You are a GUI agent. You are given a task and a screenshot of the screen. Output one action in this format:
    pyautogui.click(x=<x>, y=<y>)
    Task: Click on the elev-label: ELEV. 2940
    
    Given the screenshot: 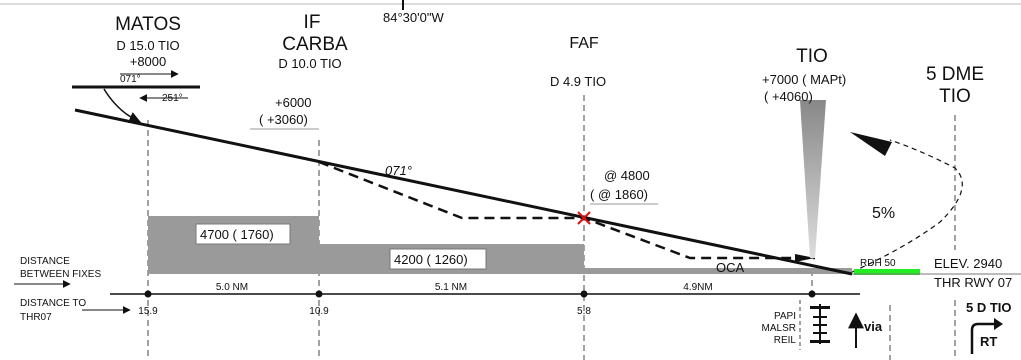 What is the action you would take?
    pyautogui.click(x=968, y=263)
    